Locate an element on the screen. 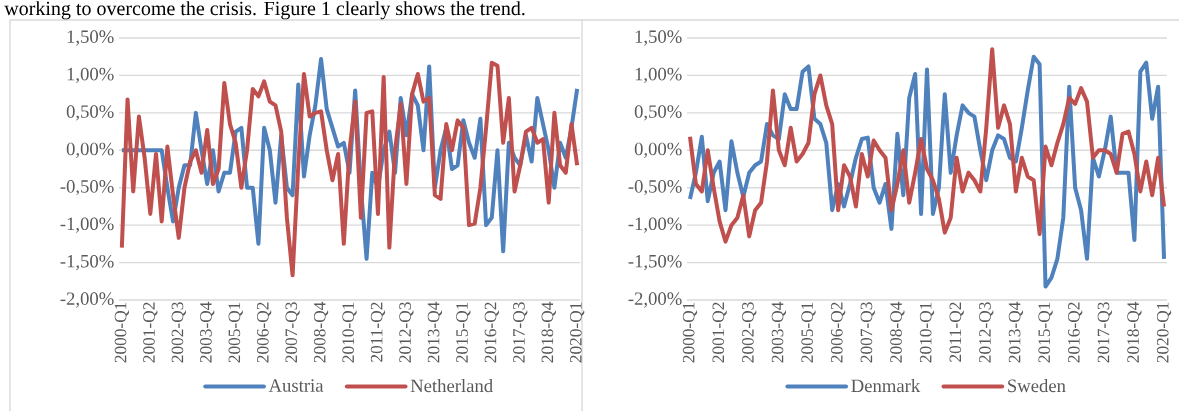 This screenshot has height=411, width=1179. legend-label: Netherland is located at coordinates (451, 385).